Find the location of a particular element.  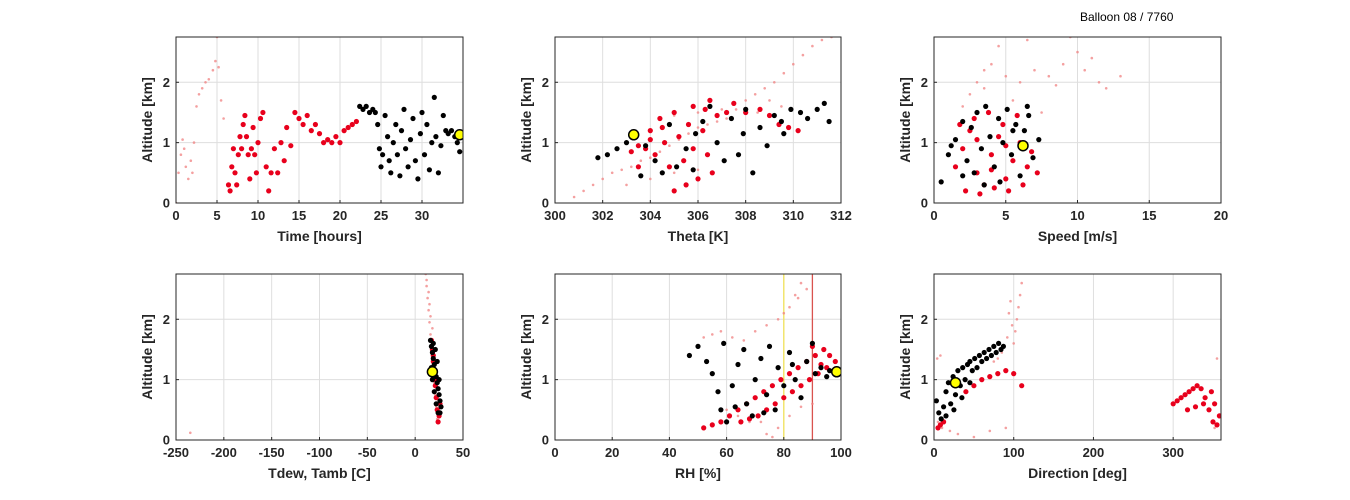

x-tick-label: -100 is located at coordinates (319, 452).